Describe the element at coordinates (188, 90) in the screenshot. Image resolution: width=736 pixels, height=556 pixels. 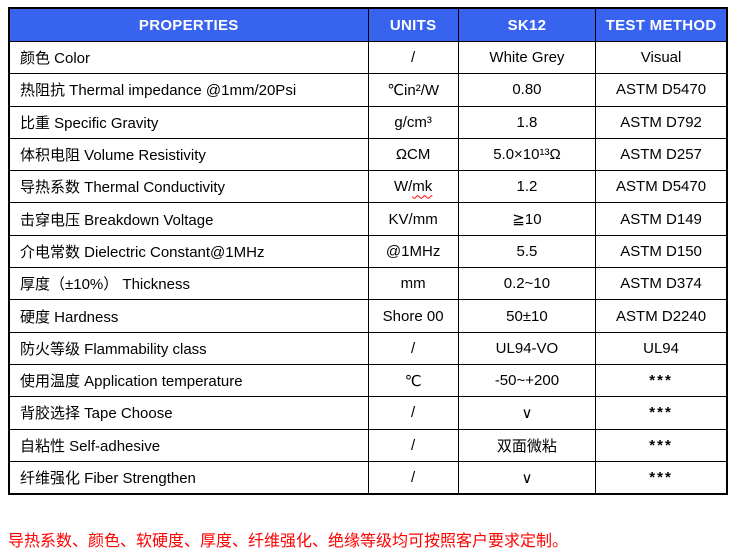
I see `property-cell: 热阻抗 Thermal impedance @1mm/20Psi` at that location.